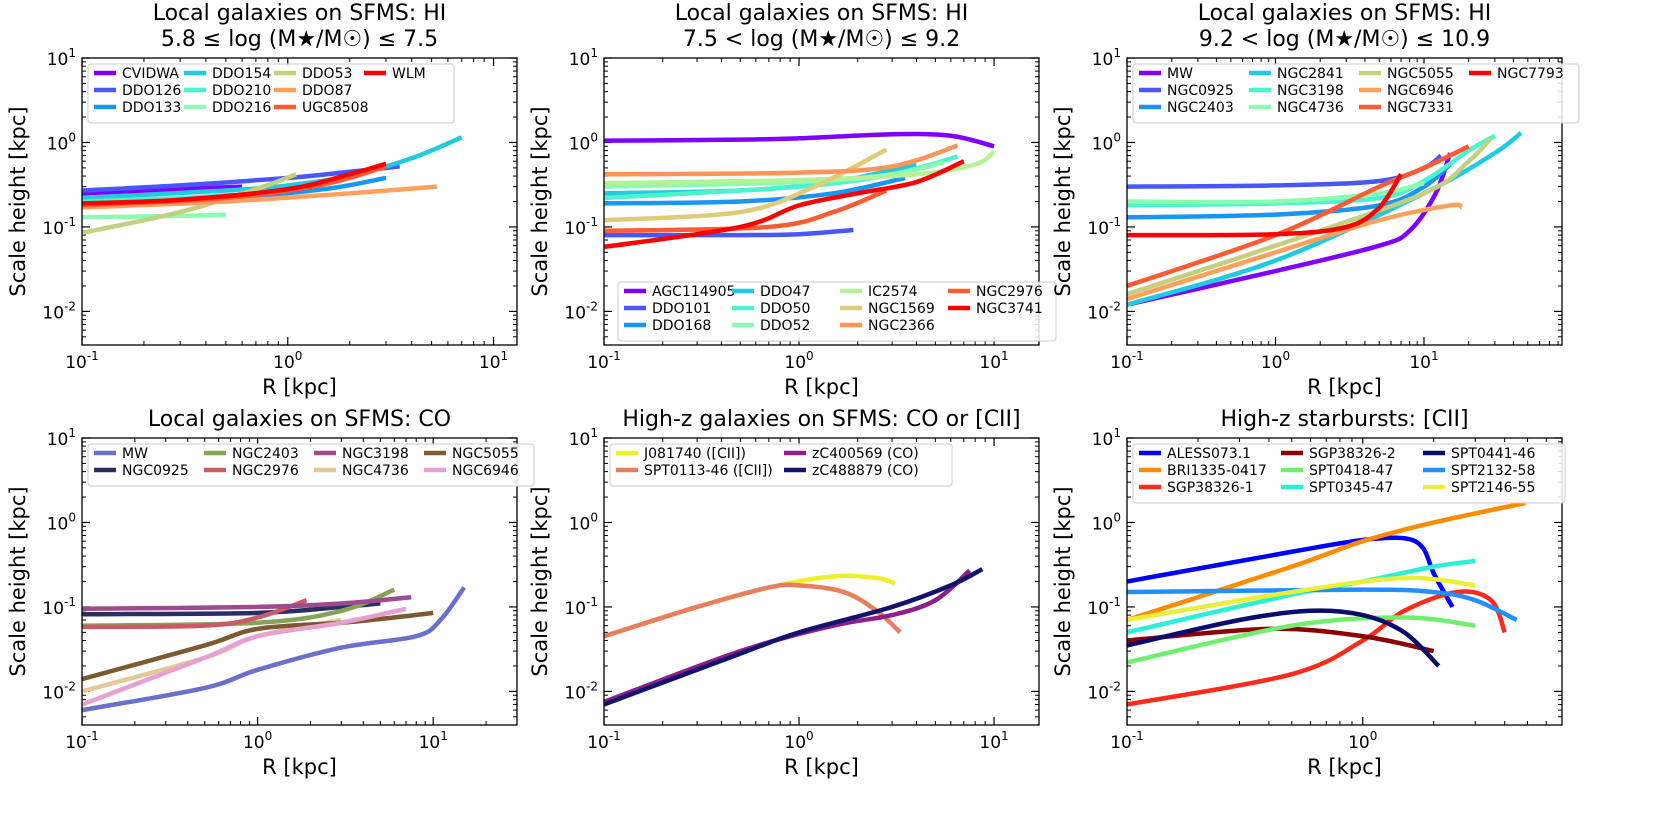 This screenshot has width=1661, height=830. What do you see at coordinates (151, 91) in the screenshot?
I see `legend-label: DDO126` at bounding box center [151, 91].